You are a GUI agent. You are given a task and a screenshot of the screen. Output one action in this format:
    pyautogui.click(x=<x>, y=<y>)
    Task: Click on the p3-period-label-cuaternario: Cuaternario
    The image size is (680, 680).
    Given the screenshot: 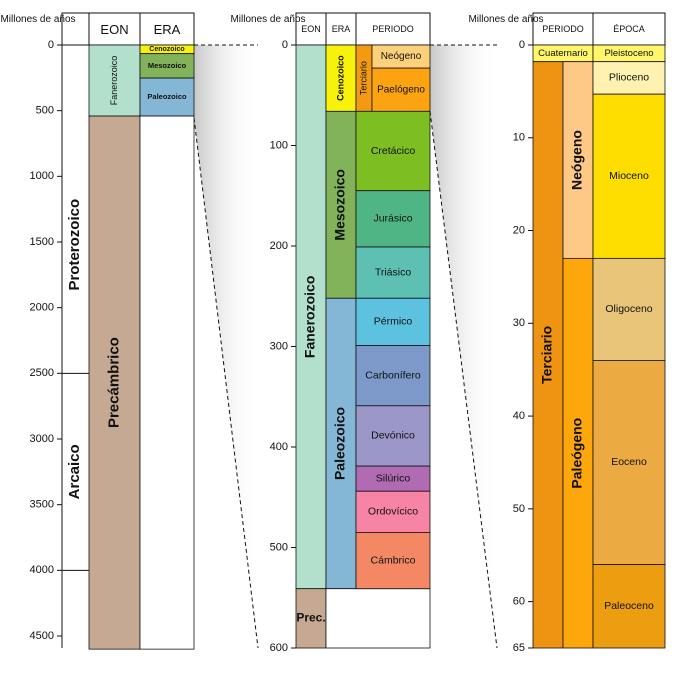 What is the action you would take?
    pyautogui.click(x=563, y=53)
    